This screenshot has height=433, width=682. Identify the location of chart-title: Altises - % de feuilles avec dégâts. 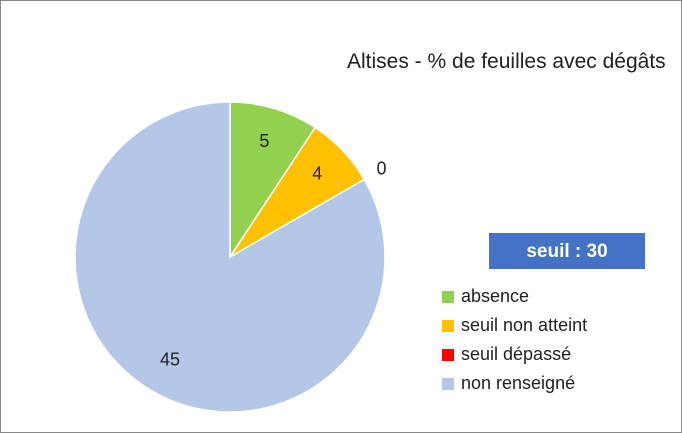
(506, 61).